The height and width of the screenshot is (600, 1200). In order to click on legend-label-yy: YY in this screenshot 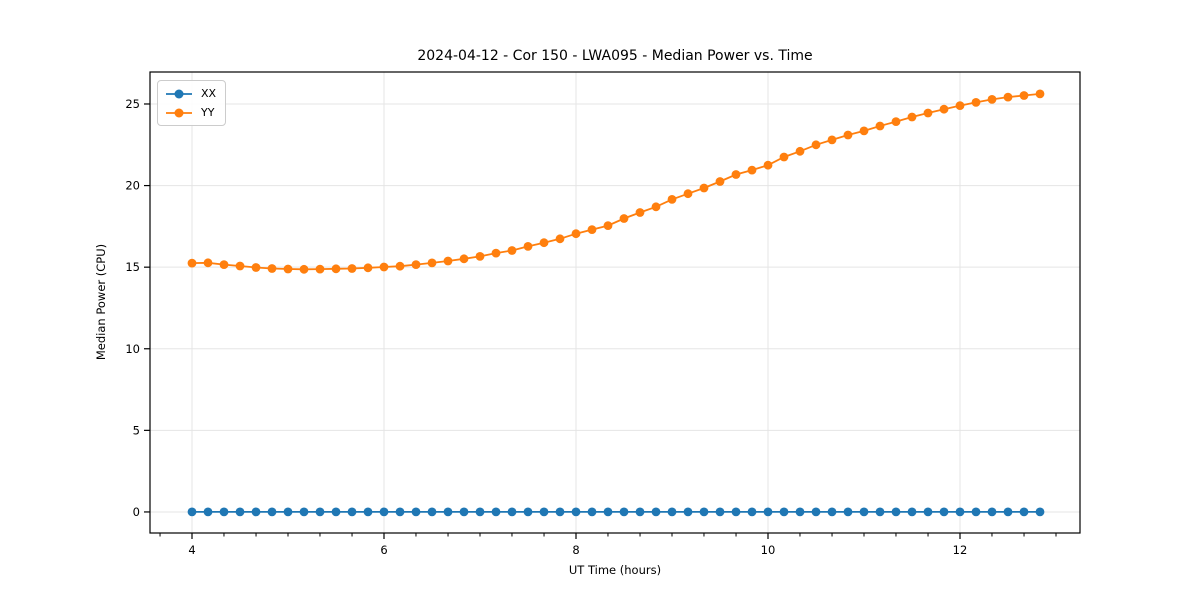, I will do `click(208, 112)`.